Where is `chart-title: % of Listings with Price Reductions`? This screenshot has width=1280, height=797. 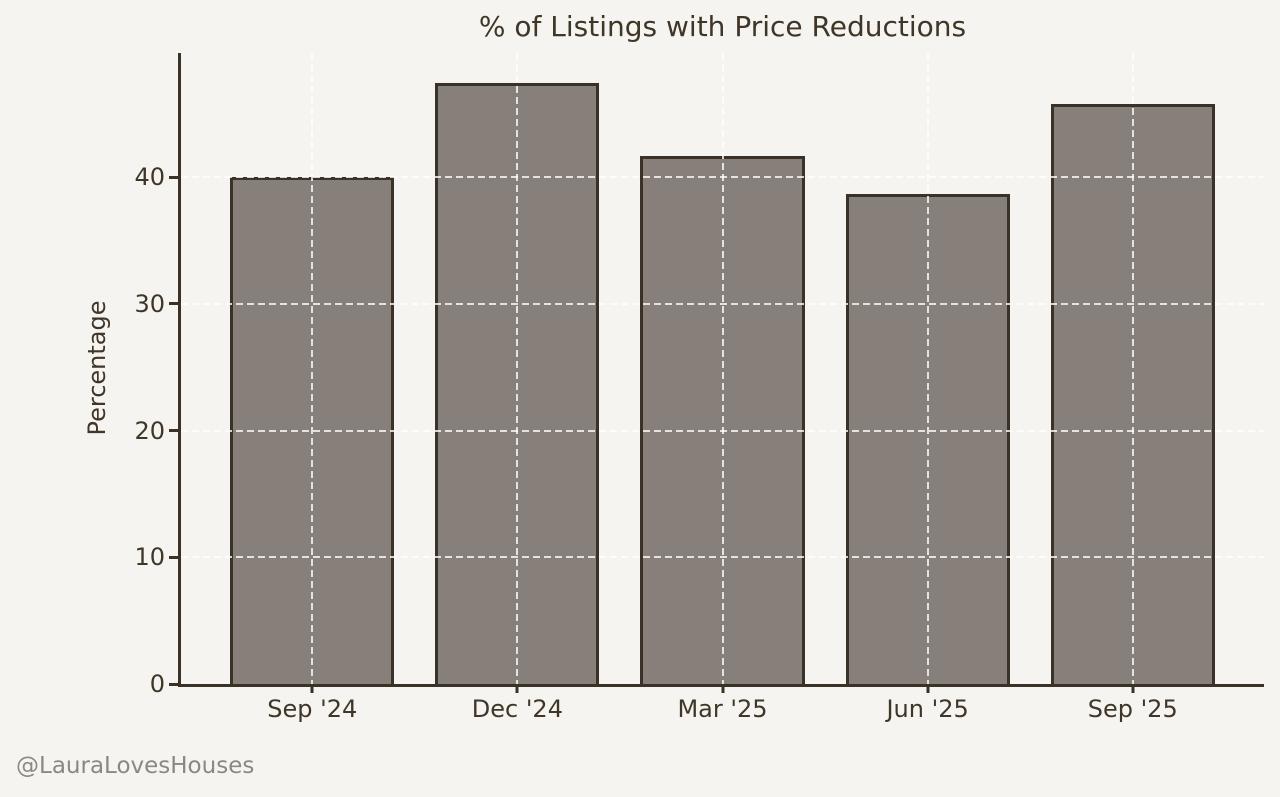 chart-title: % of Listings with Price Reductions is located at coordinates (722, 26).